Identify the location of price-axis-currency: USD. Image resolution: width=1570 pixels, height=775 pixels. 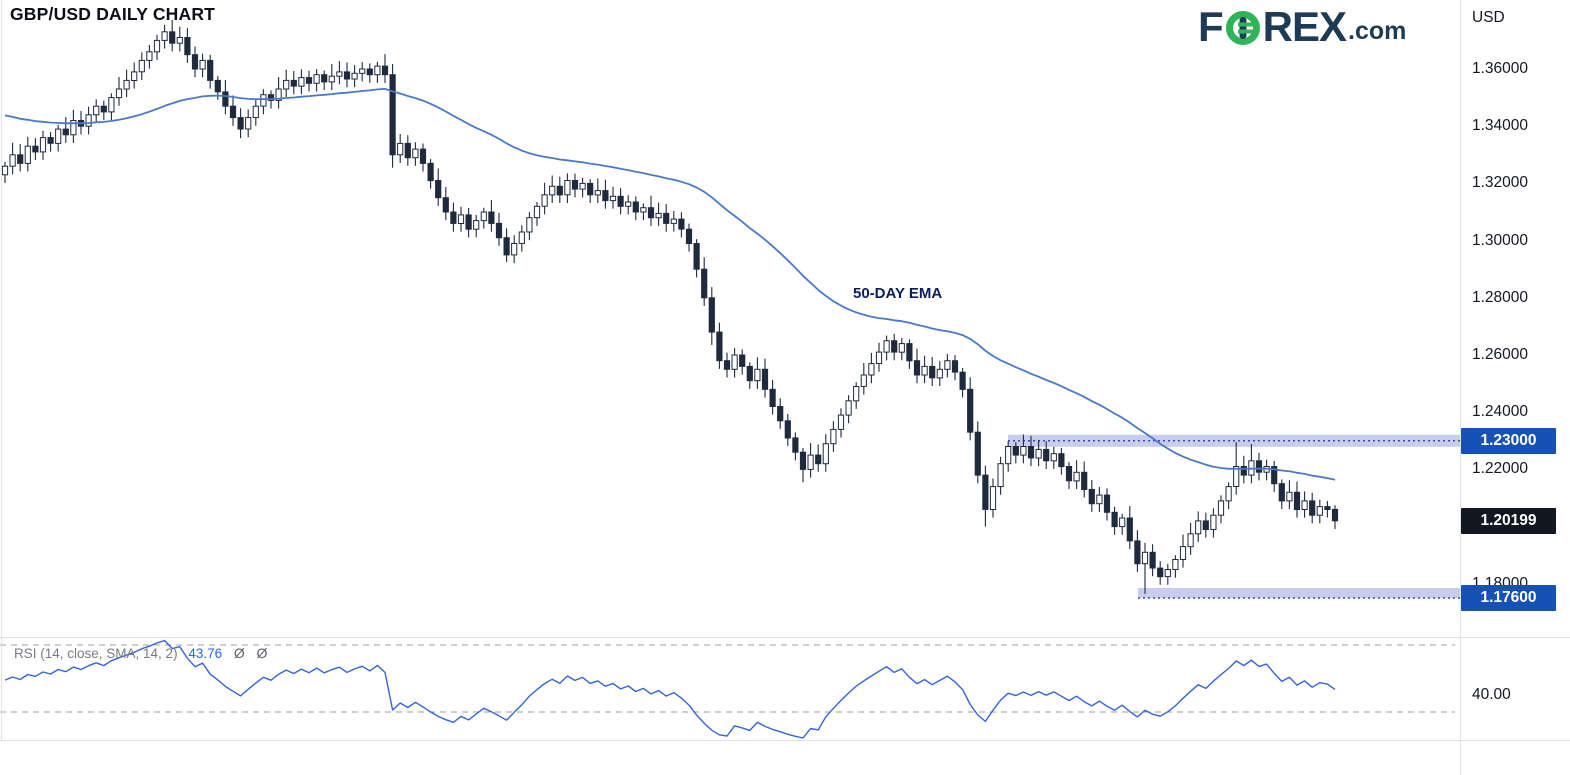
(1488, 17).